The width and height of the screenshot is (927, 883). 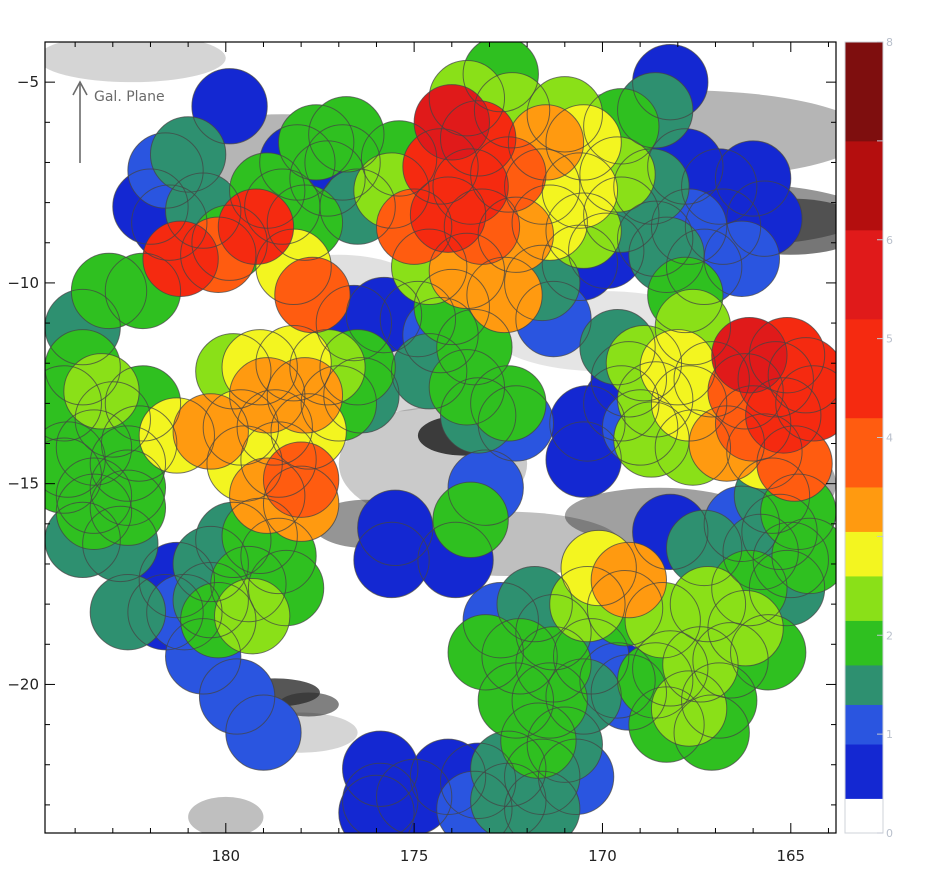 I want to click on x-tick-label: 175, so click(x=414, y=856).